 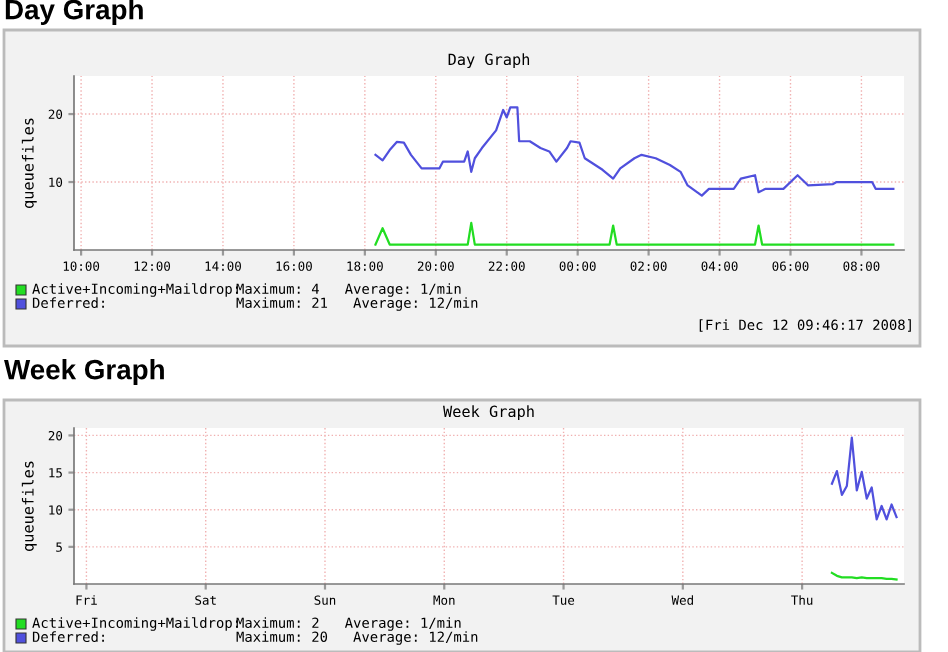 What do you see at coordinates (74, 12) in the screenshot?
I see `chart-title: Day Graph` at bounding box center [74, 12].